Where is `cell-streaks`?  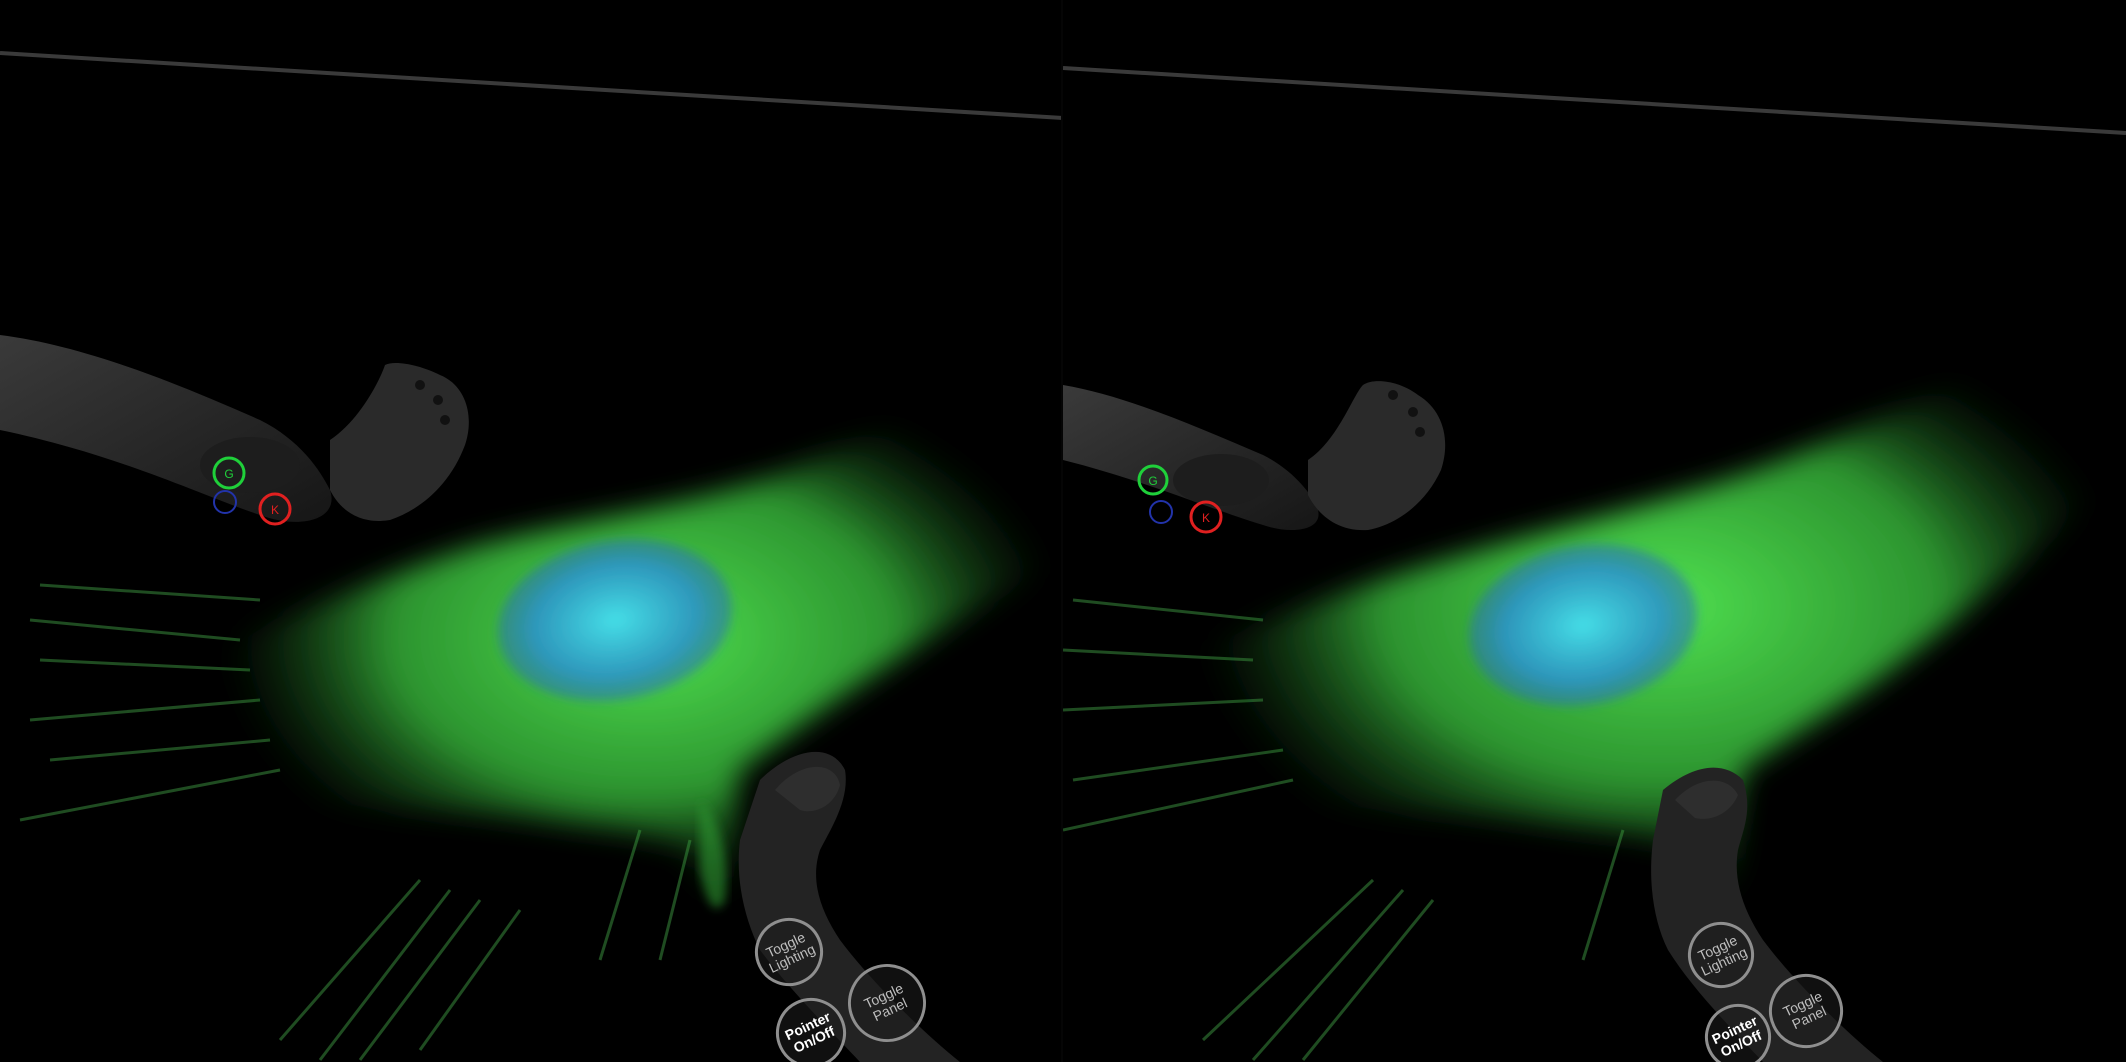
cell-streaks is located at coordinates (355, 822).